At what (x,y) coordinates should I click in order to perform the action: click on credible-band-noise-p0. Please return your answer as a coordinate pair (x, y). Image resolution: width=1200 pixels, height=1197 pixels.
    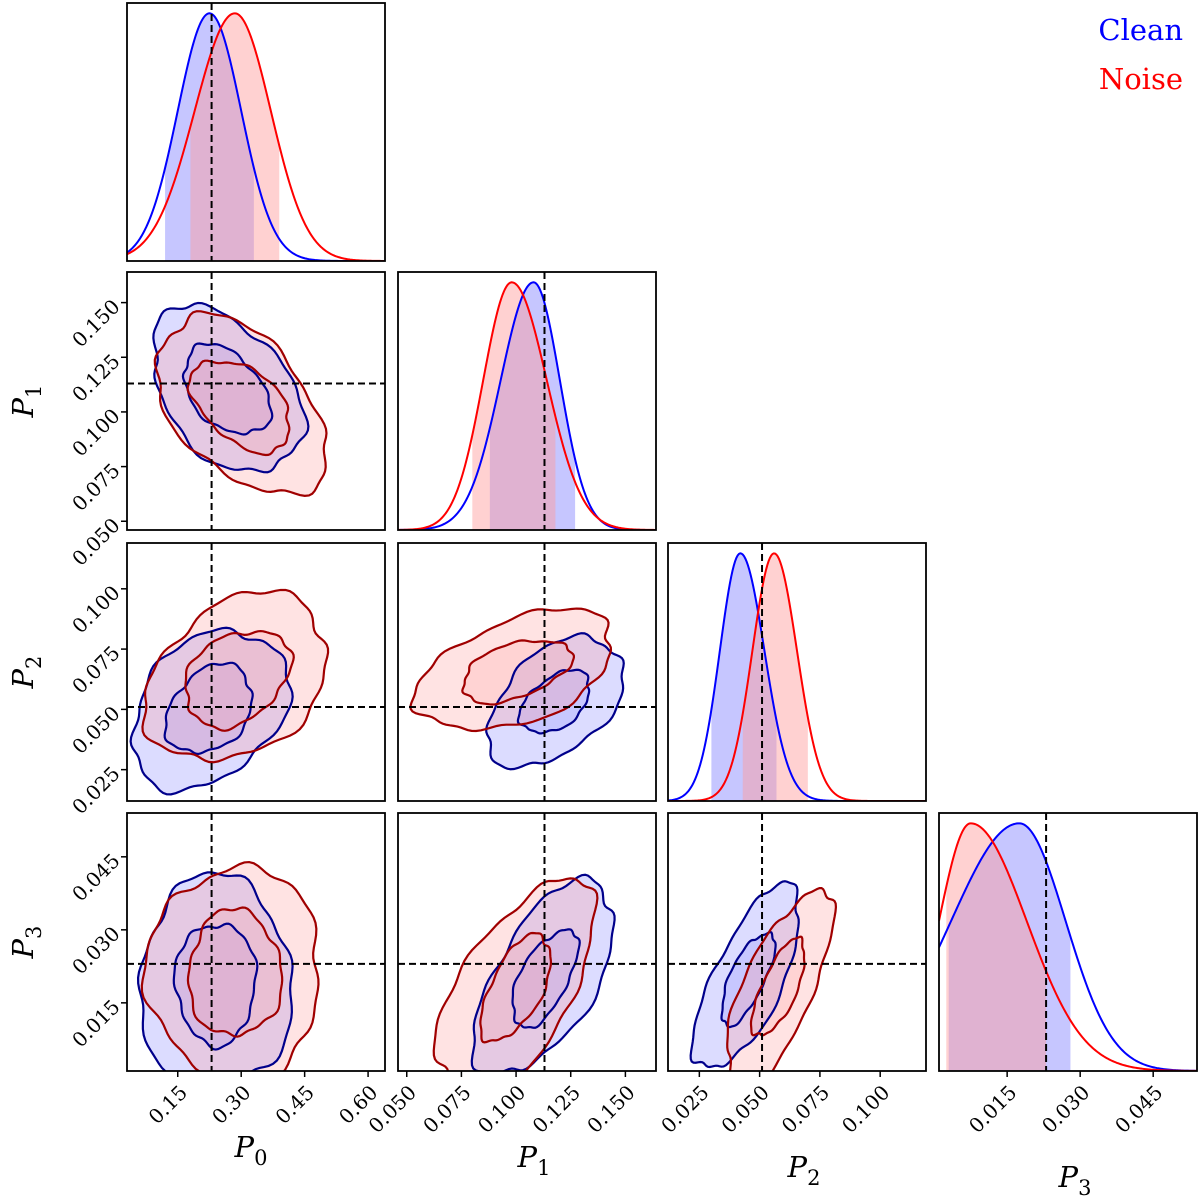
    Looking at the image, I should click on (235, 137).